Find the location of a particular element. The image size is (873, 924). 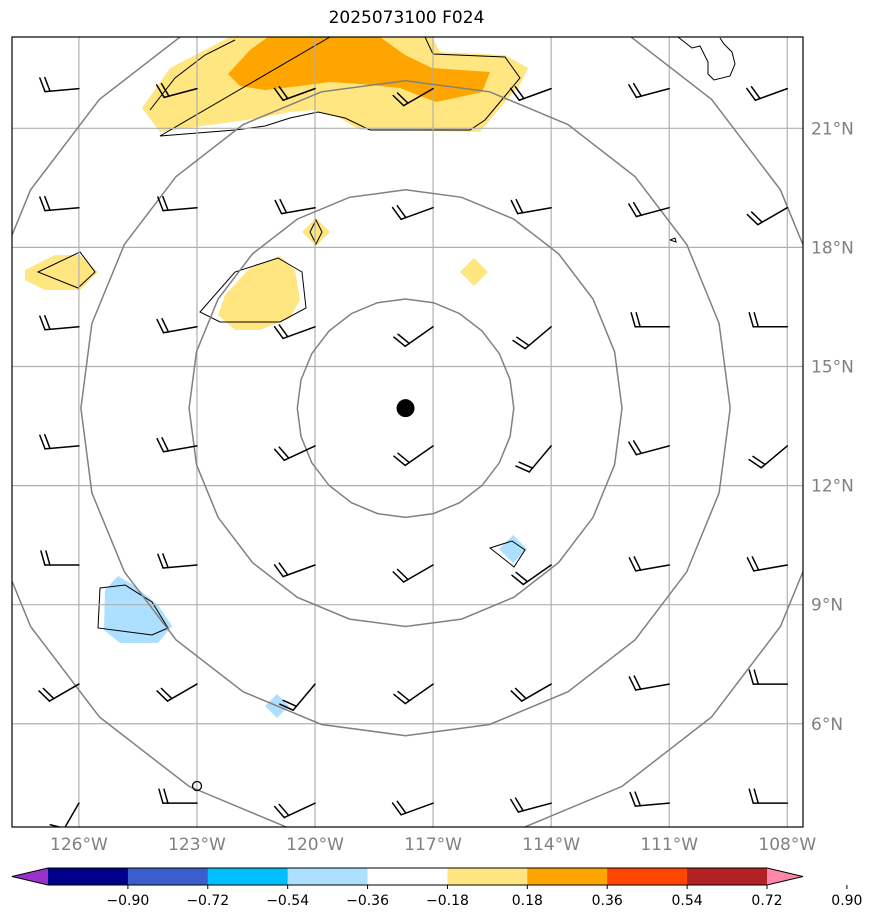

latitude-label: 12°N is located at coordinates (832, 487).